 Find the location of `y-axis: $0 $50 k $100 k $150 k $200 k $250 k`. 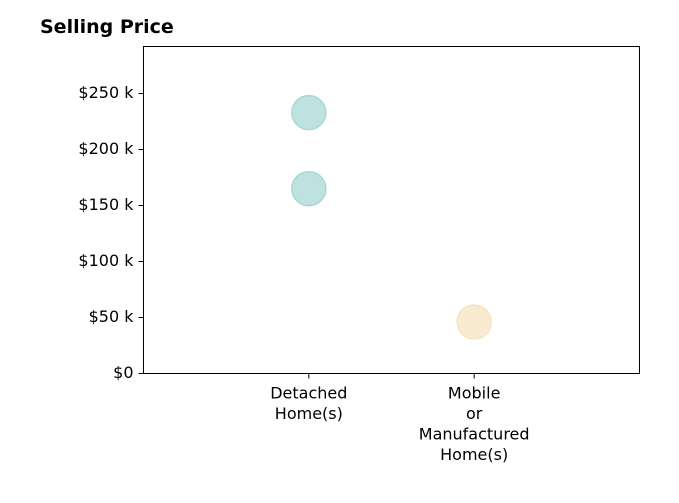

y-axis: $0 $50 k $100 k $150 k $200 k $250 k is located at coordinates (111, 232).